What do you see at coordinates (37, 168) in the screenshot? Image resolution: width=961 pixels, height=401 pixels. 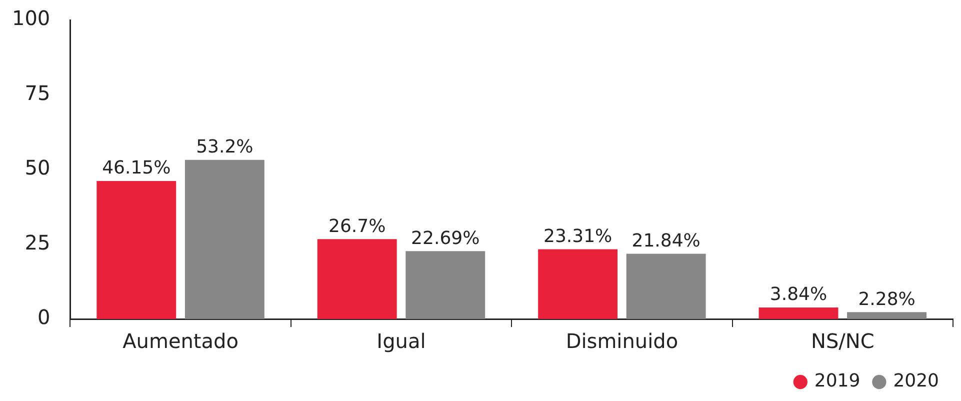 I see `y-tick-label: 50` at bounding box center [37, 168].